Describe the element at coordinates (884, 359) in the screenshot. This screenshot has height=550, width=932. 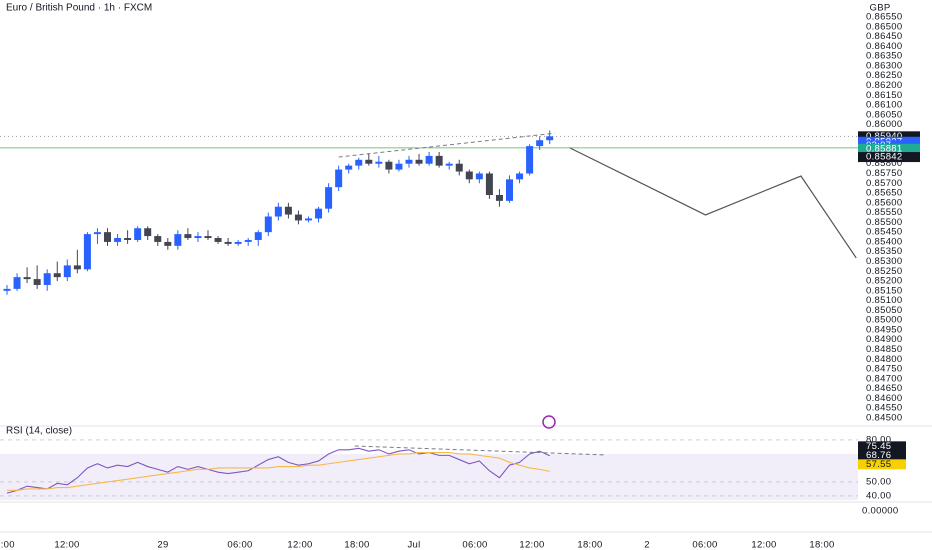
I see `y-tick-label: 0.84800` at that location.